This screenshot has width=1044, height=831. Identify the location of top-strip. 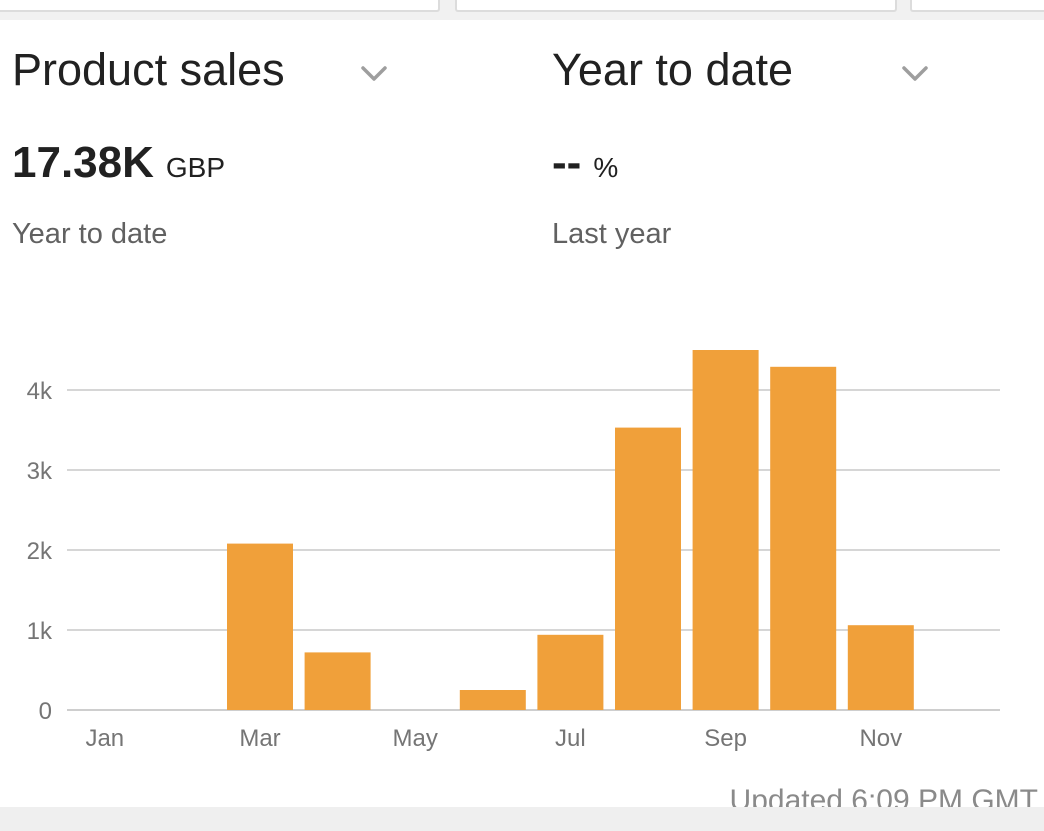
(522, 10).